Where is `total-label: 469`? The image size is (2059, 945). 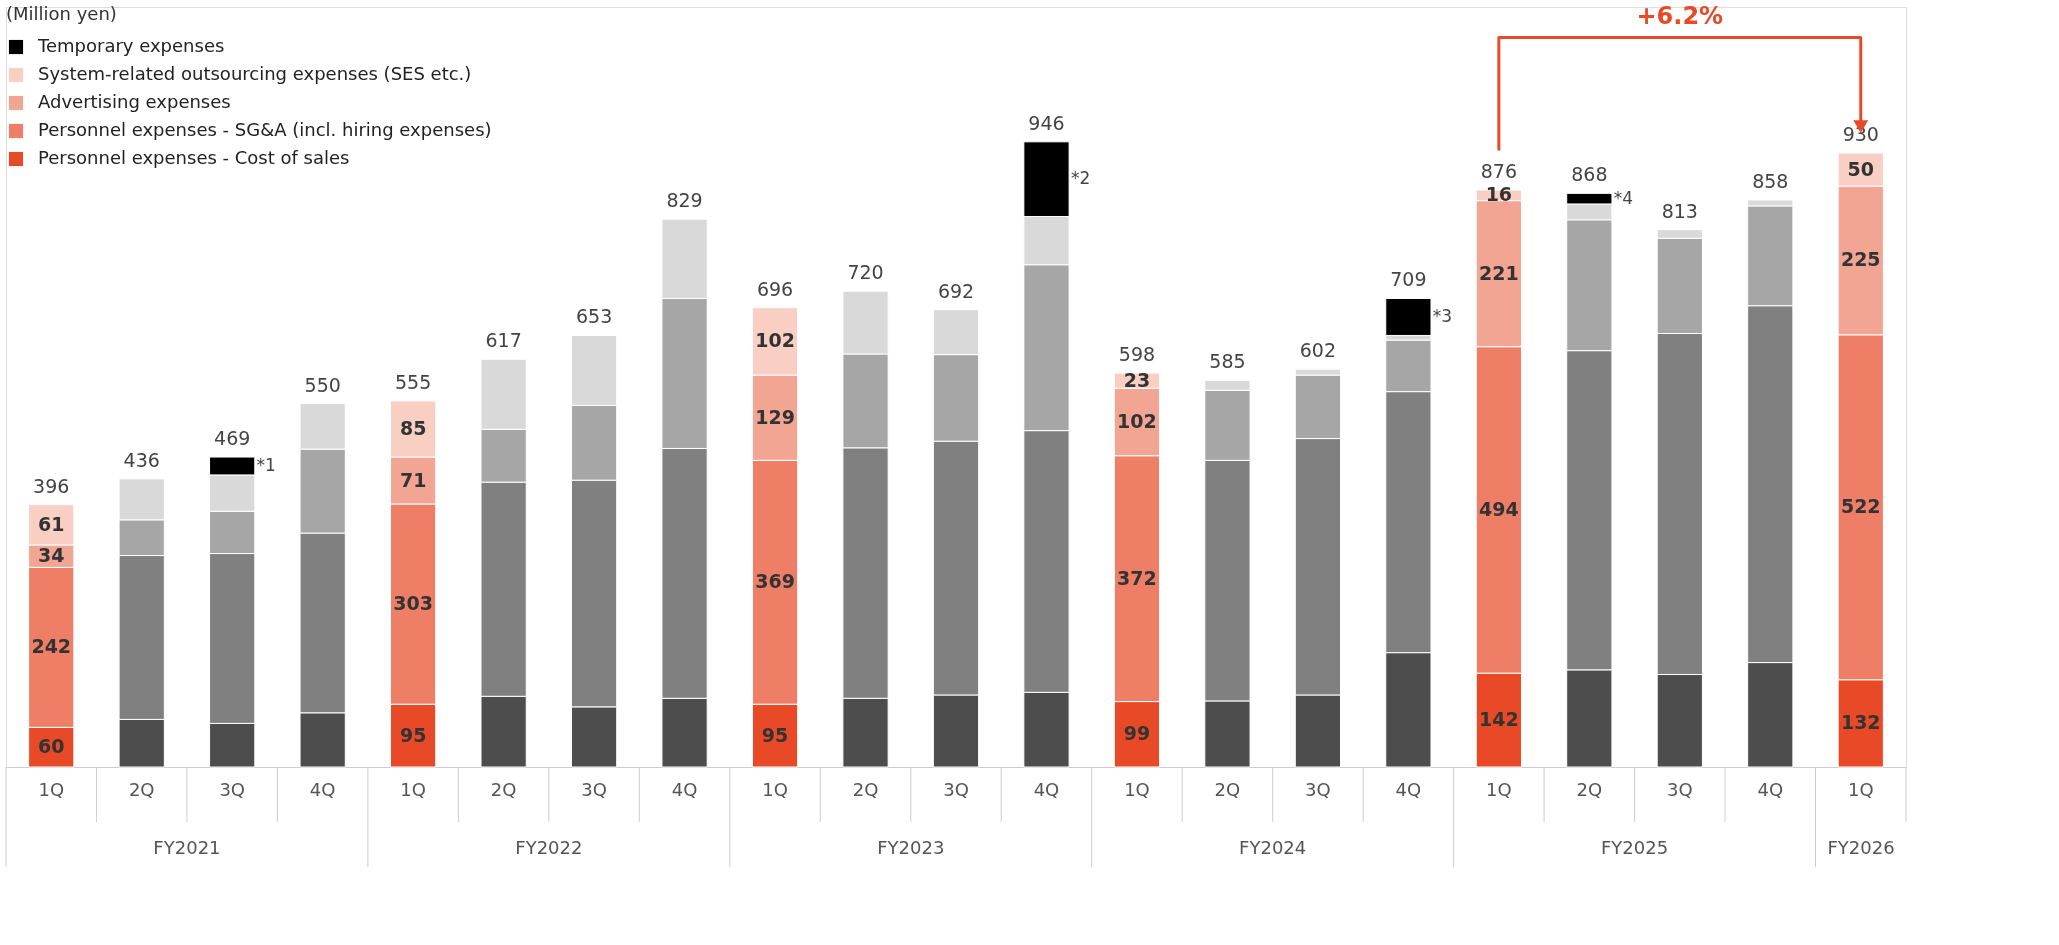
total-label: 469 is located at coordinates (232, 438).